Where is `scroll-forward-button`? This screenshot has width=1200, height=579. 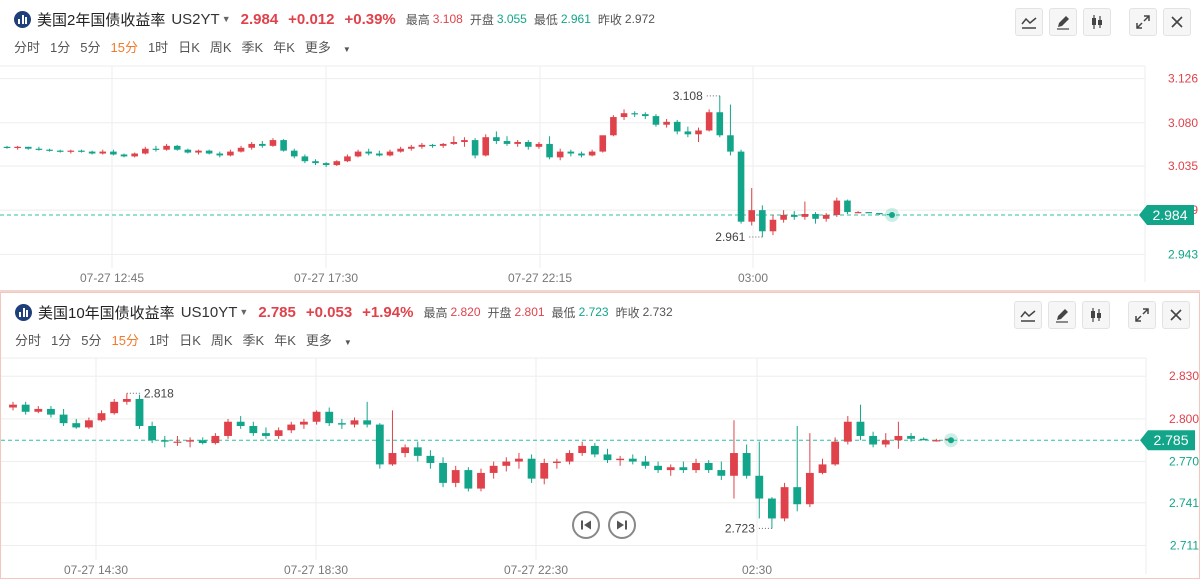 scroll-forward-button is located at coordinates (622, 525).